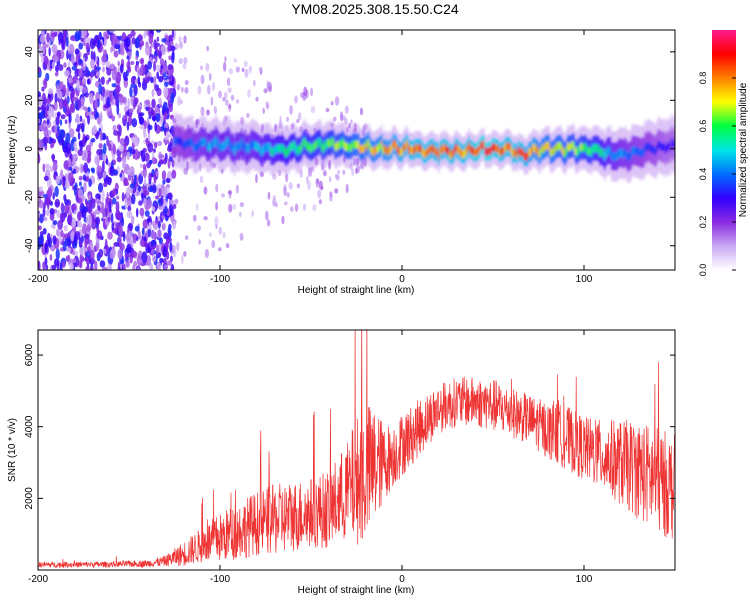  What do you see at coordinates (356, 290) in the screenshot?
I see `spectrogram-x-label: Height of straight line (km)` at bounding box center [356, 290].